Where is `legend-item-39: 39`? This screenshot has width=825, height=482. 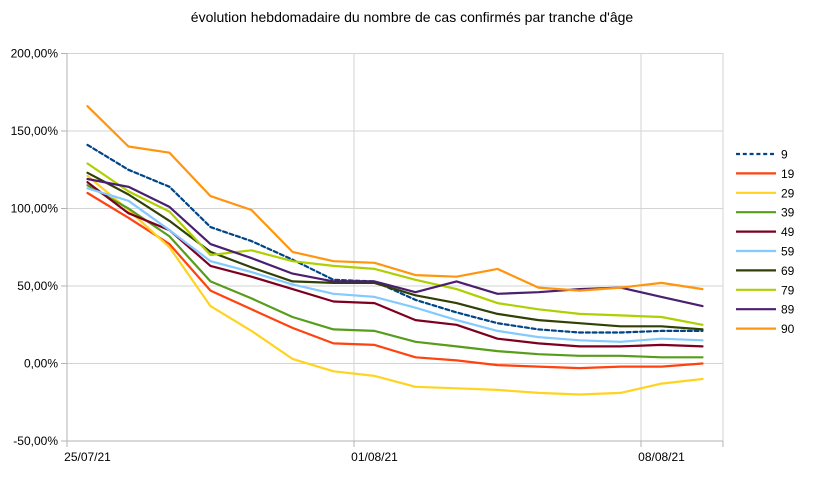 legend-item-39: 39 is located at coordinates (765, 213).